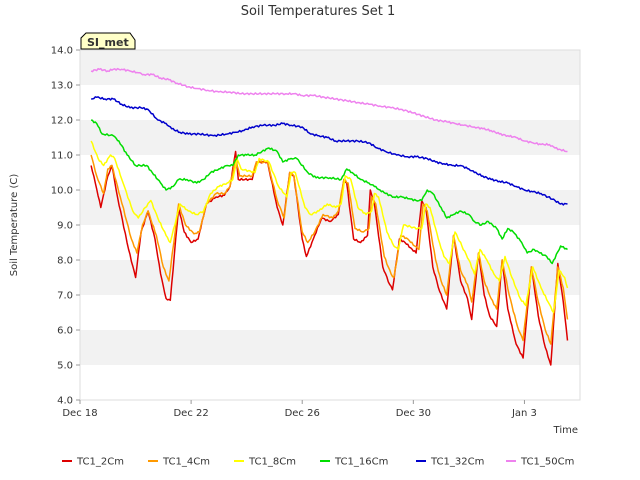 This screenshot has height=480, width=640. I want to click on badge: SI_met, so click(108, 41).